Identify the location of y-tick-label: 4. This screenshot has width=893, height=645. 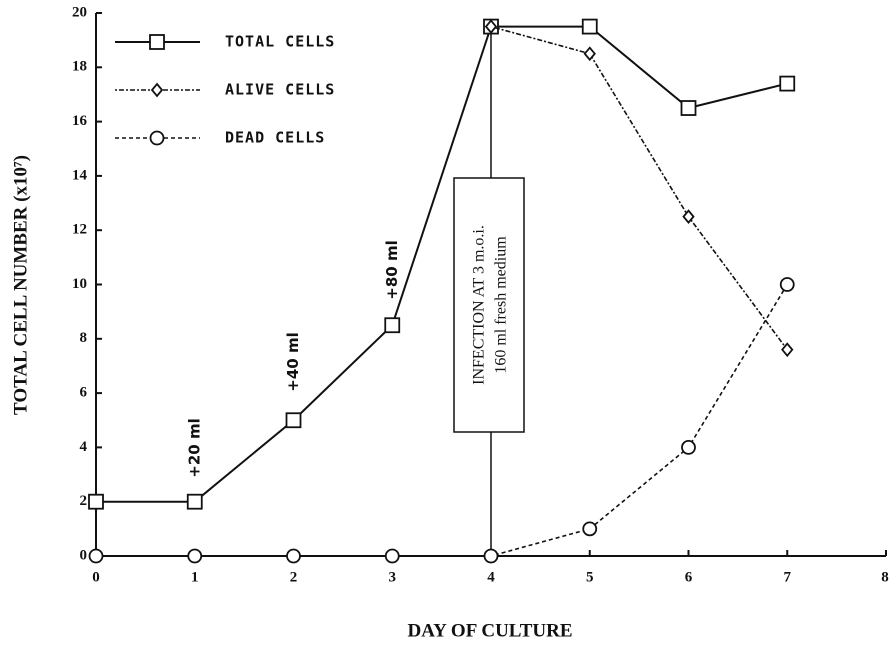
(84, 447).